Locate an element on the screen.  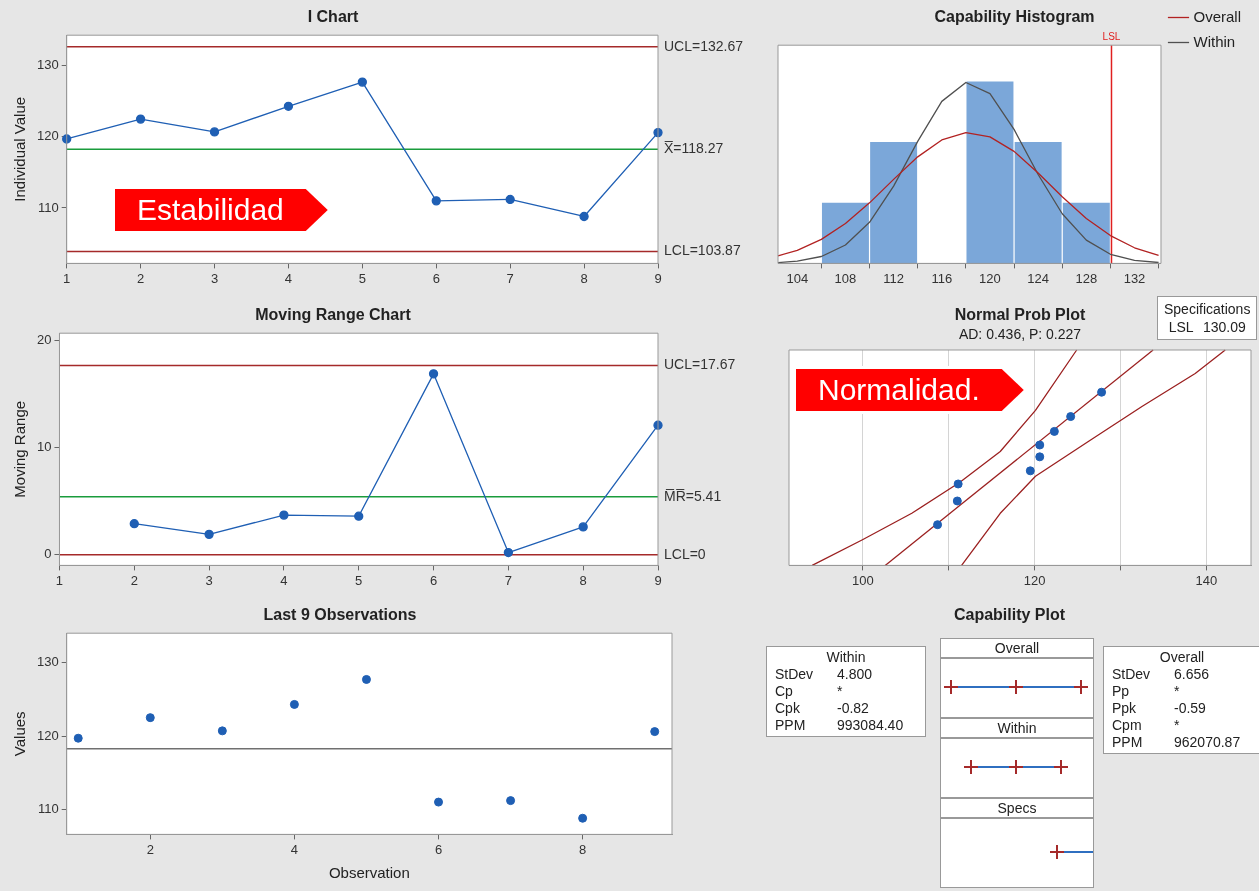
text: Cpk is located at coordinates (788, 708).